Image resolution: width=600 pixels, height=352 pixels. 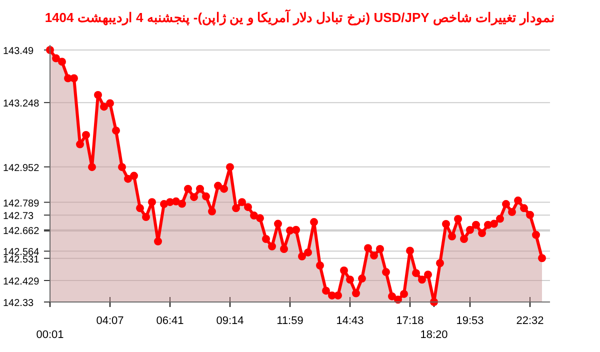 What do you see at coordinates (50, 335) in the screenshot?
I see `x-tick-label: 00:01` at bounding box center [50, 335].